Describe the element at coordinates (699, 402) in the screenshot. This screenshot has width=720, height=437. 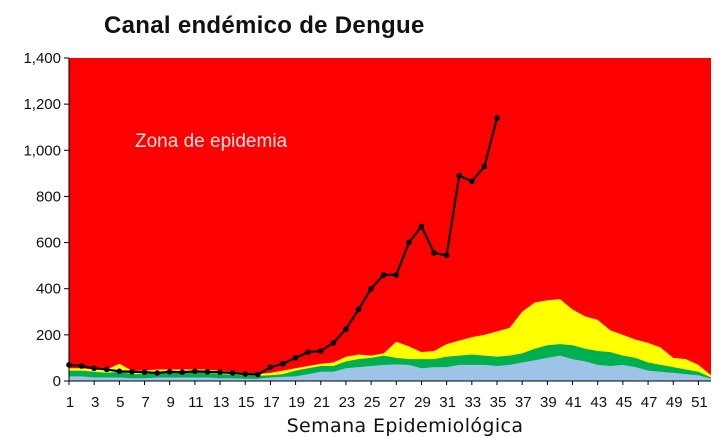
I see `x-tick-label: 51` at that location.